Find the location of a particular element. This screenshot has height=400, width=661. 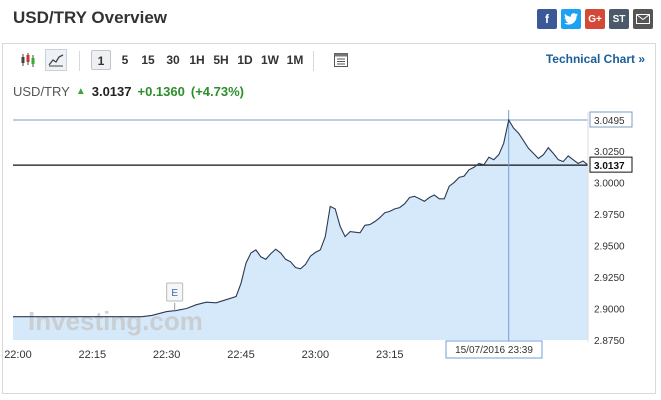

up-arrow-icon: ▲ is located at coordinates (80, 91).